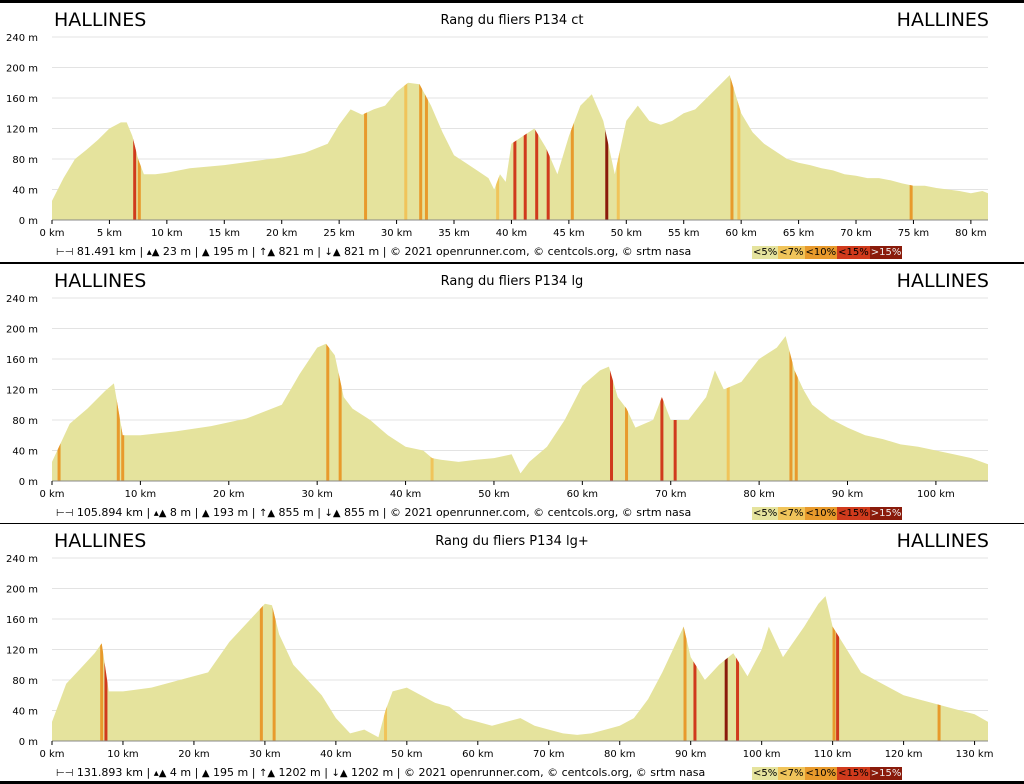 This screenshot has width=1024, height=784. Describe the element at coordinates (177, 251) in the screenshot. I see `min-altitude-value: 23 m` at that location.